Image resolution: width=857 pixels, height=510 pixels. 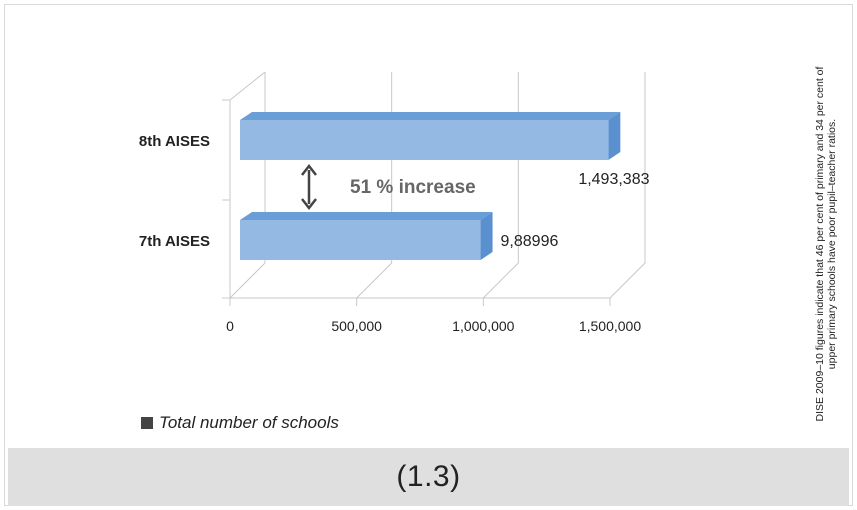 I want to click on figure-caption-bar: (1.3), so click(x=428, y=477).